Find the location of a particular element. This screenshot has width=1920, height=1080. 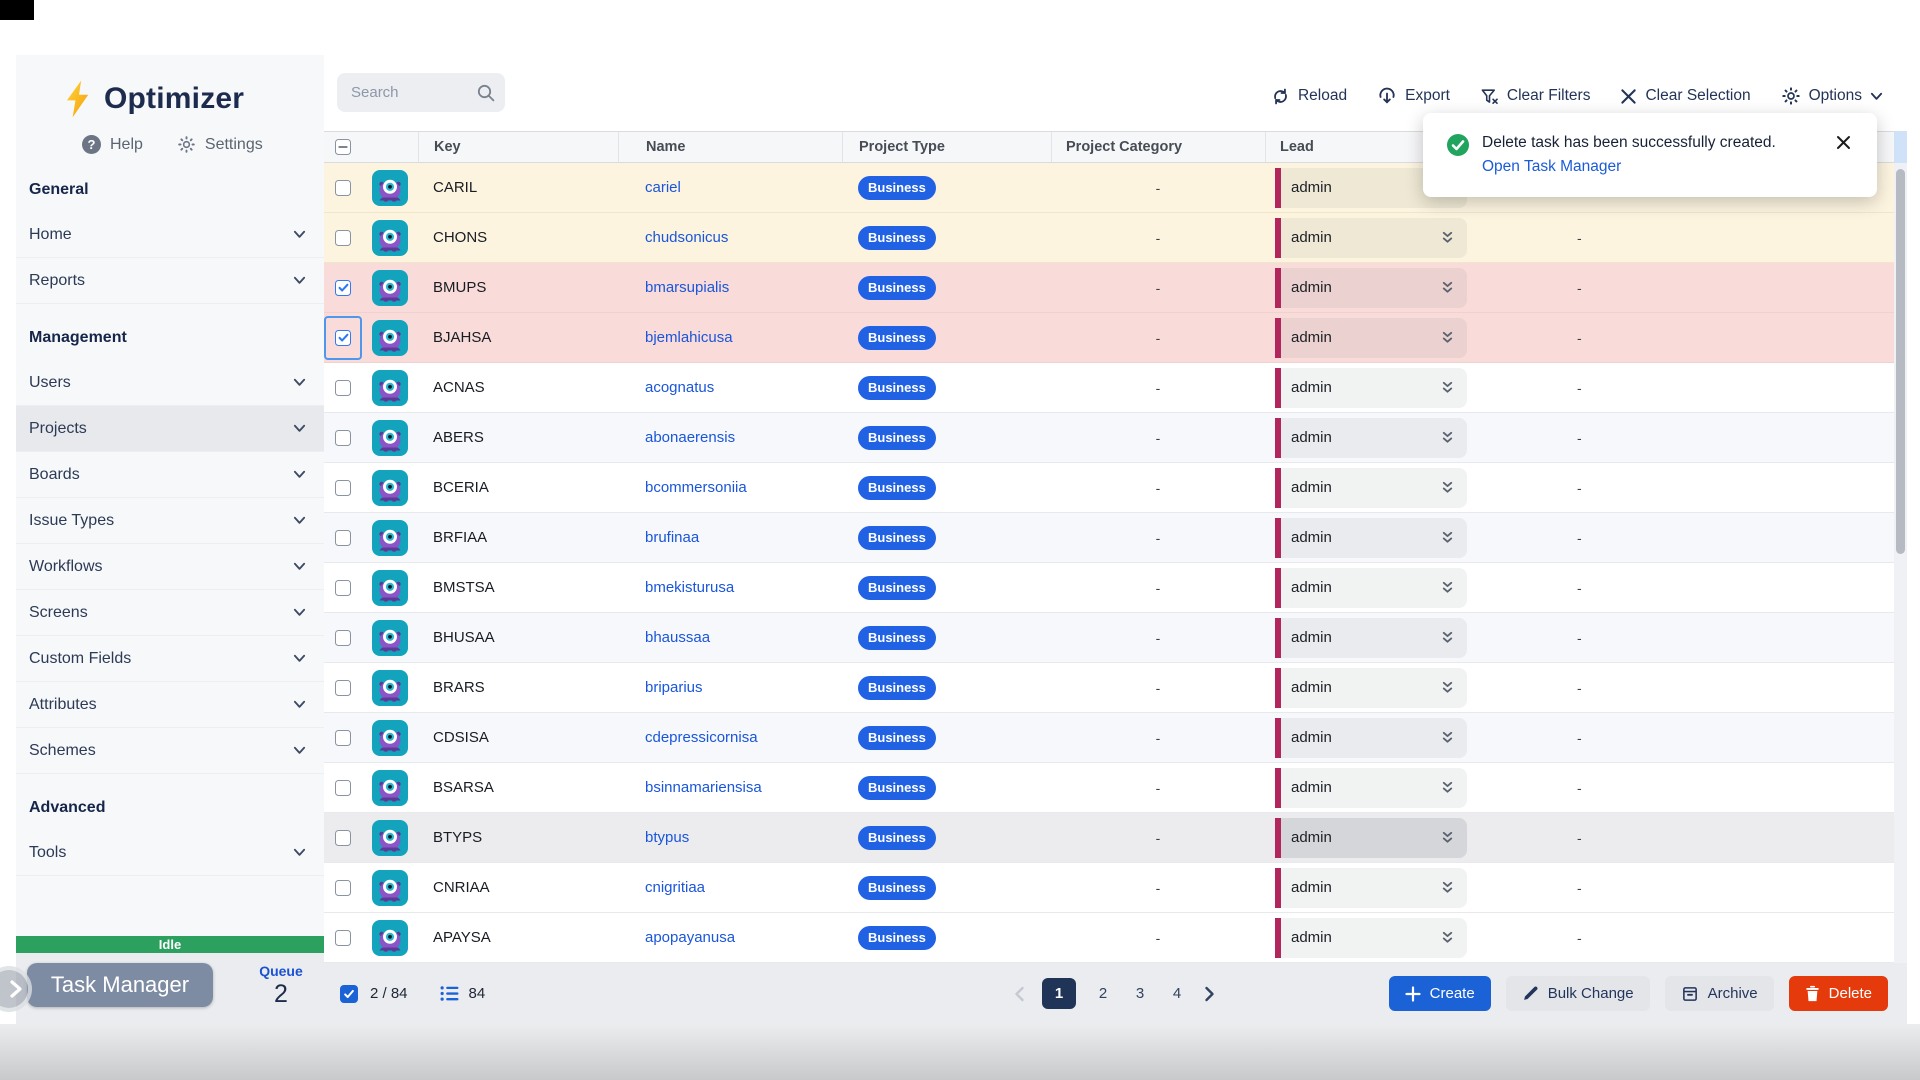

delete-button: Delete is located at coordinates (1838, 993).